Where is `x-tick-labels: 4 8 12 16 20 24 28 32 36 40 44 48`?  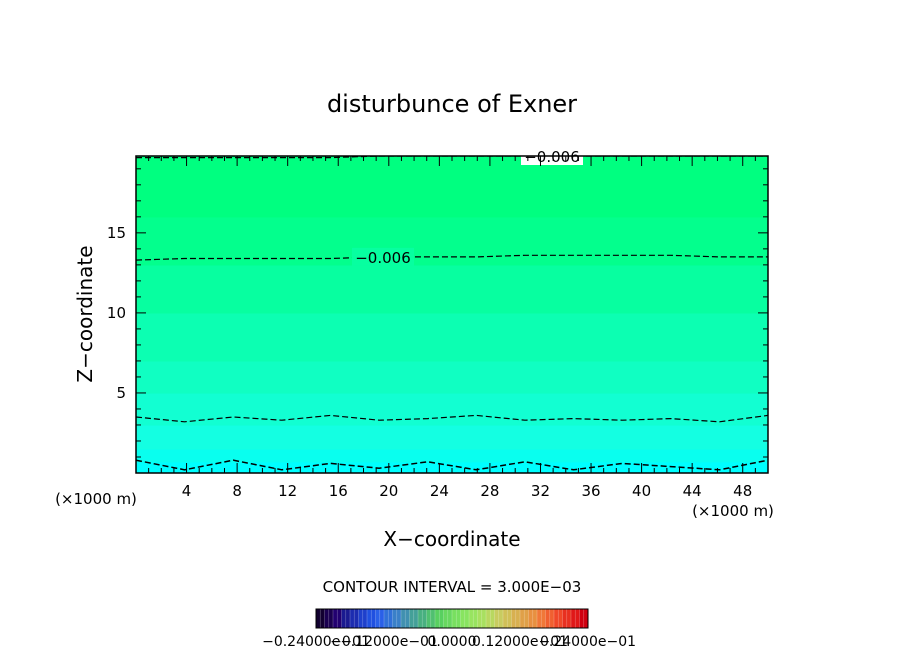
x-tick-labels: 4 8 12 16 20 24 28 32 36 40 44 48 is located at coordinates (467, 491).